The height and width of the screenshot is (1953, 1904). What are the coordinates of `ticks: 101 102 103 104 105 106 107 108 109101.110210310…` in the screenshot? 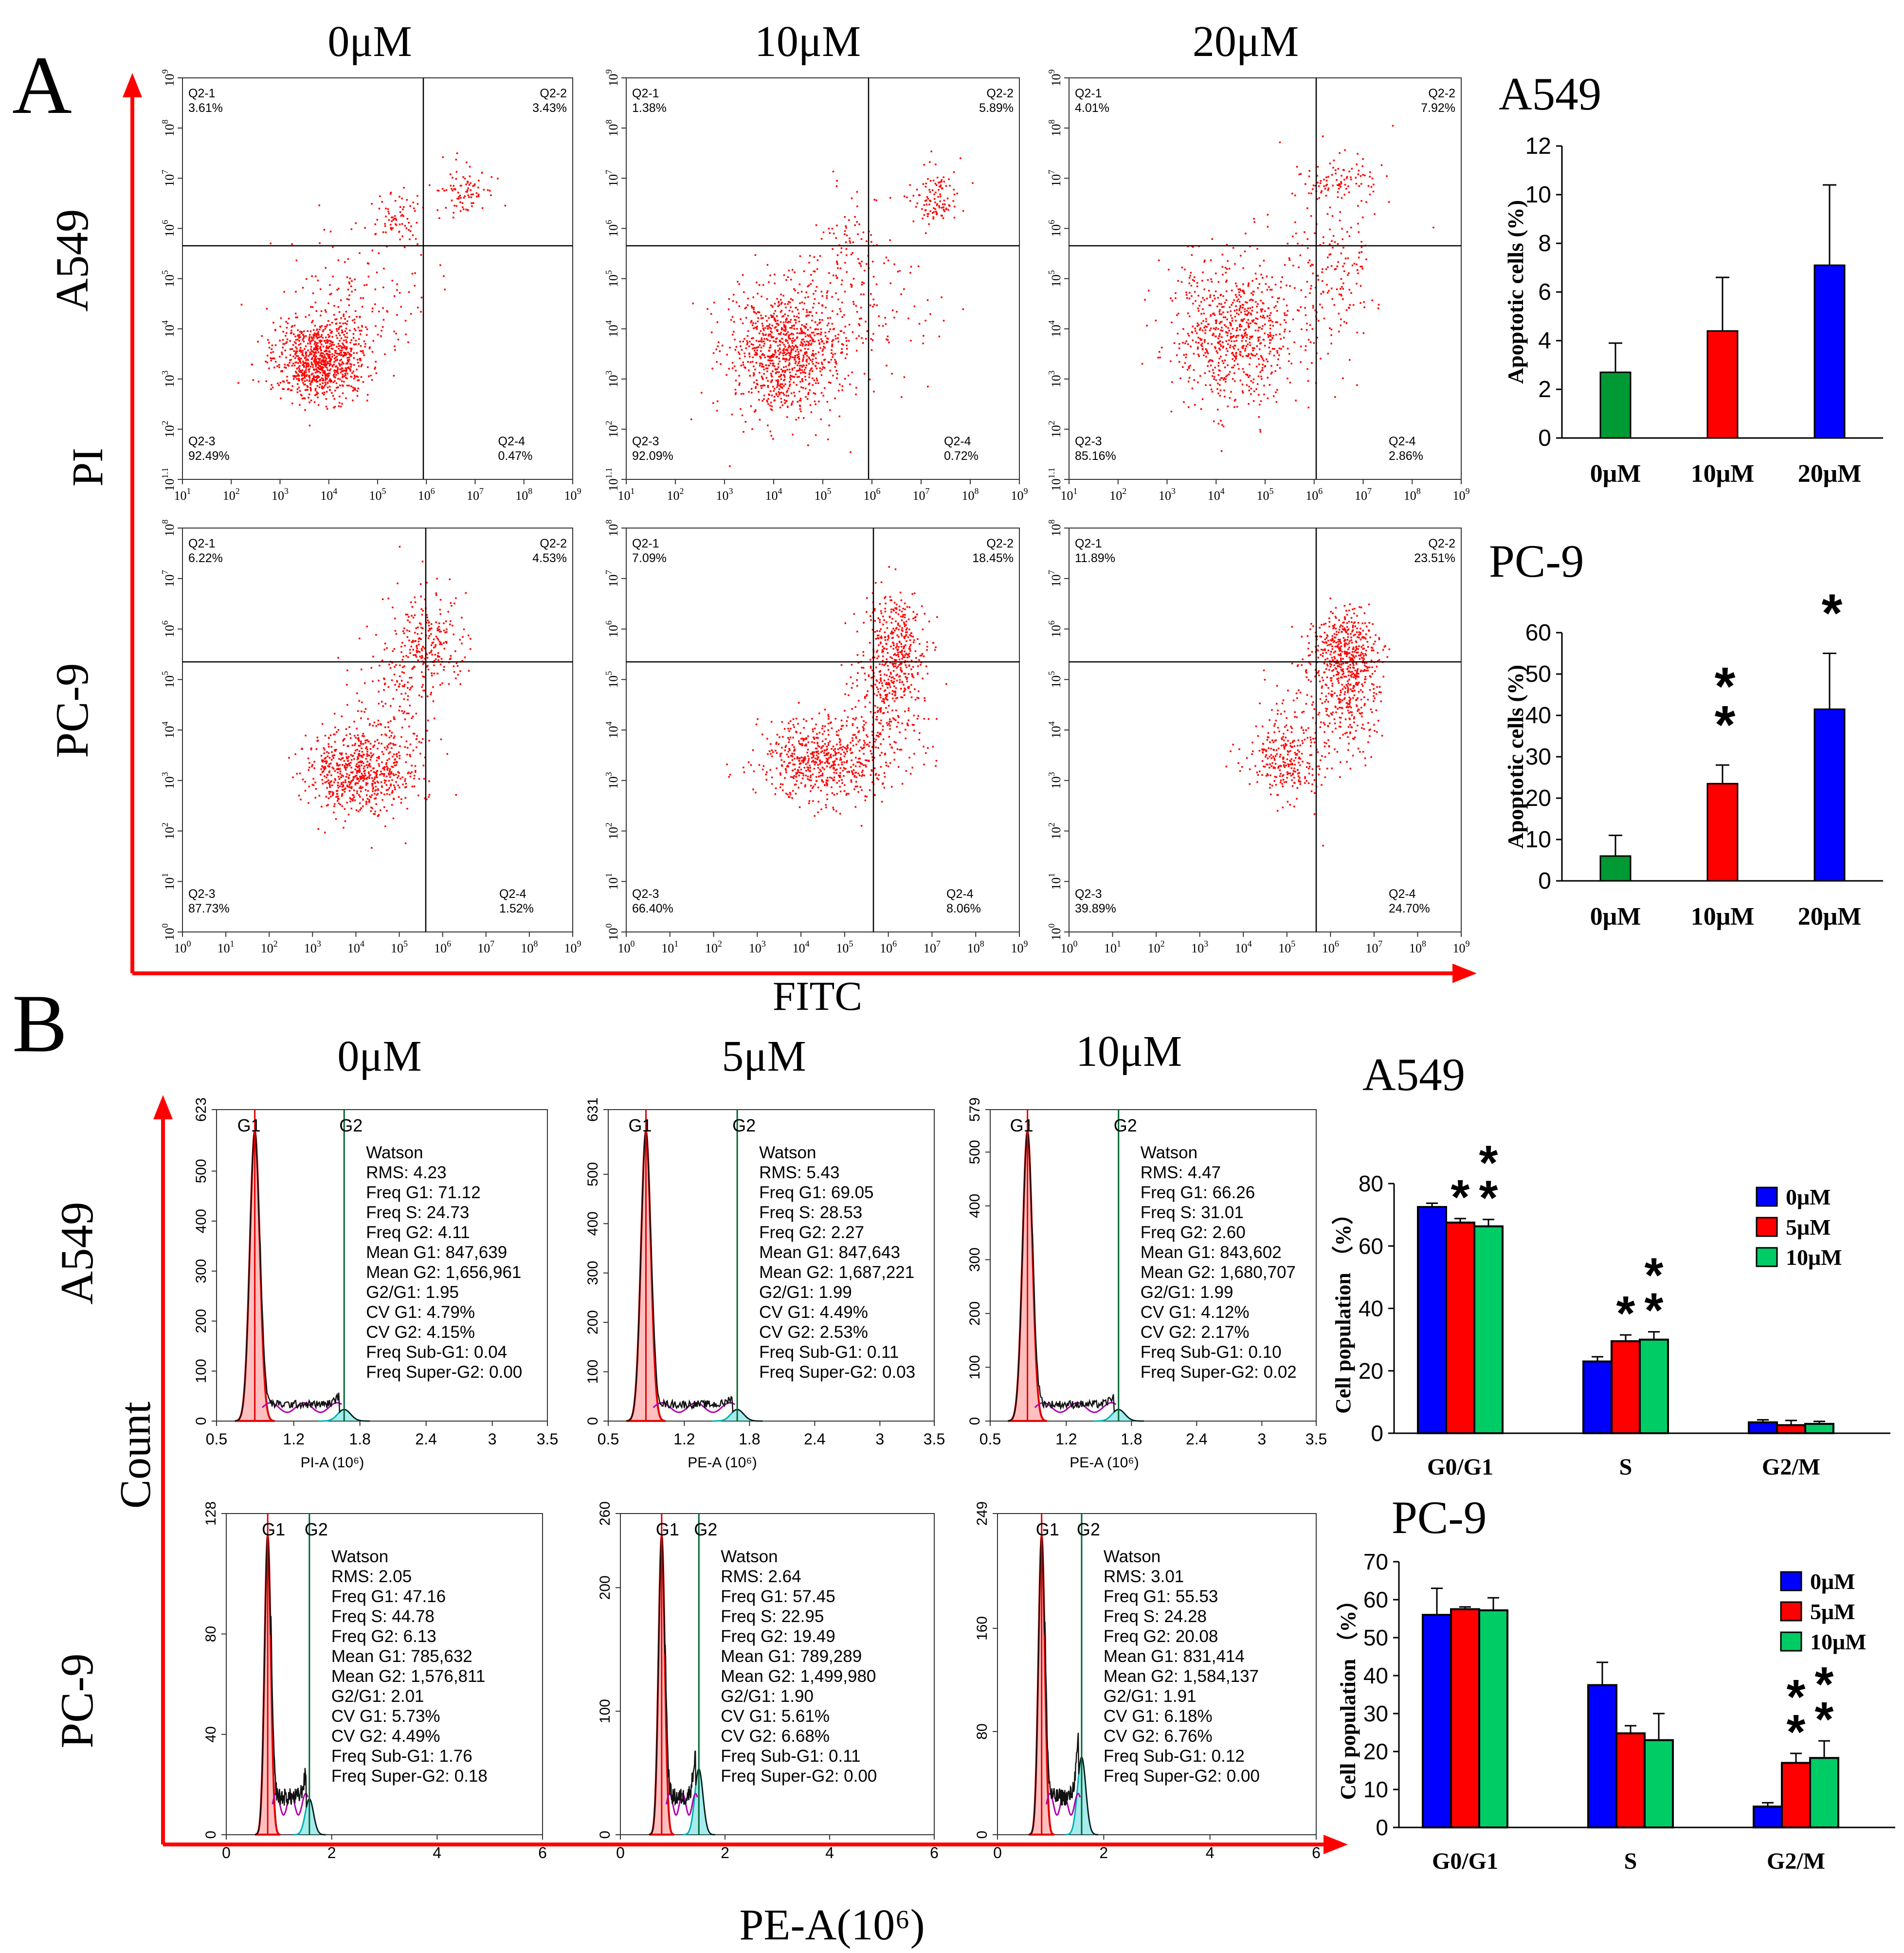 It's located at (816, 287).